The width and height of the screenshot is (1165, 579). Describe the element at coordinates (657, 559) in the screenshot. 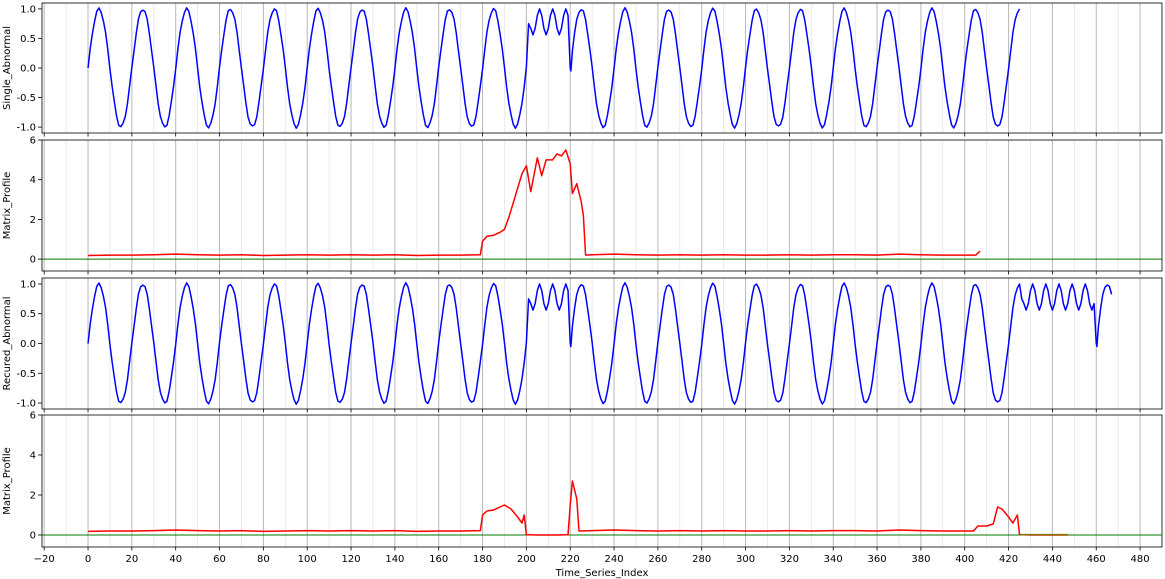

I see `x-tick-label: 260` at that location.